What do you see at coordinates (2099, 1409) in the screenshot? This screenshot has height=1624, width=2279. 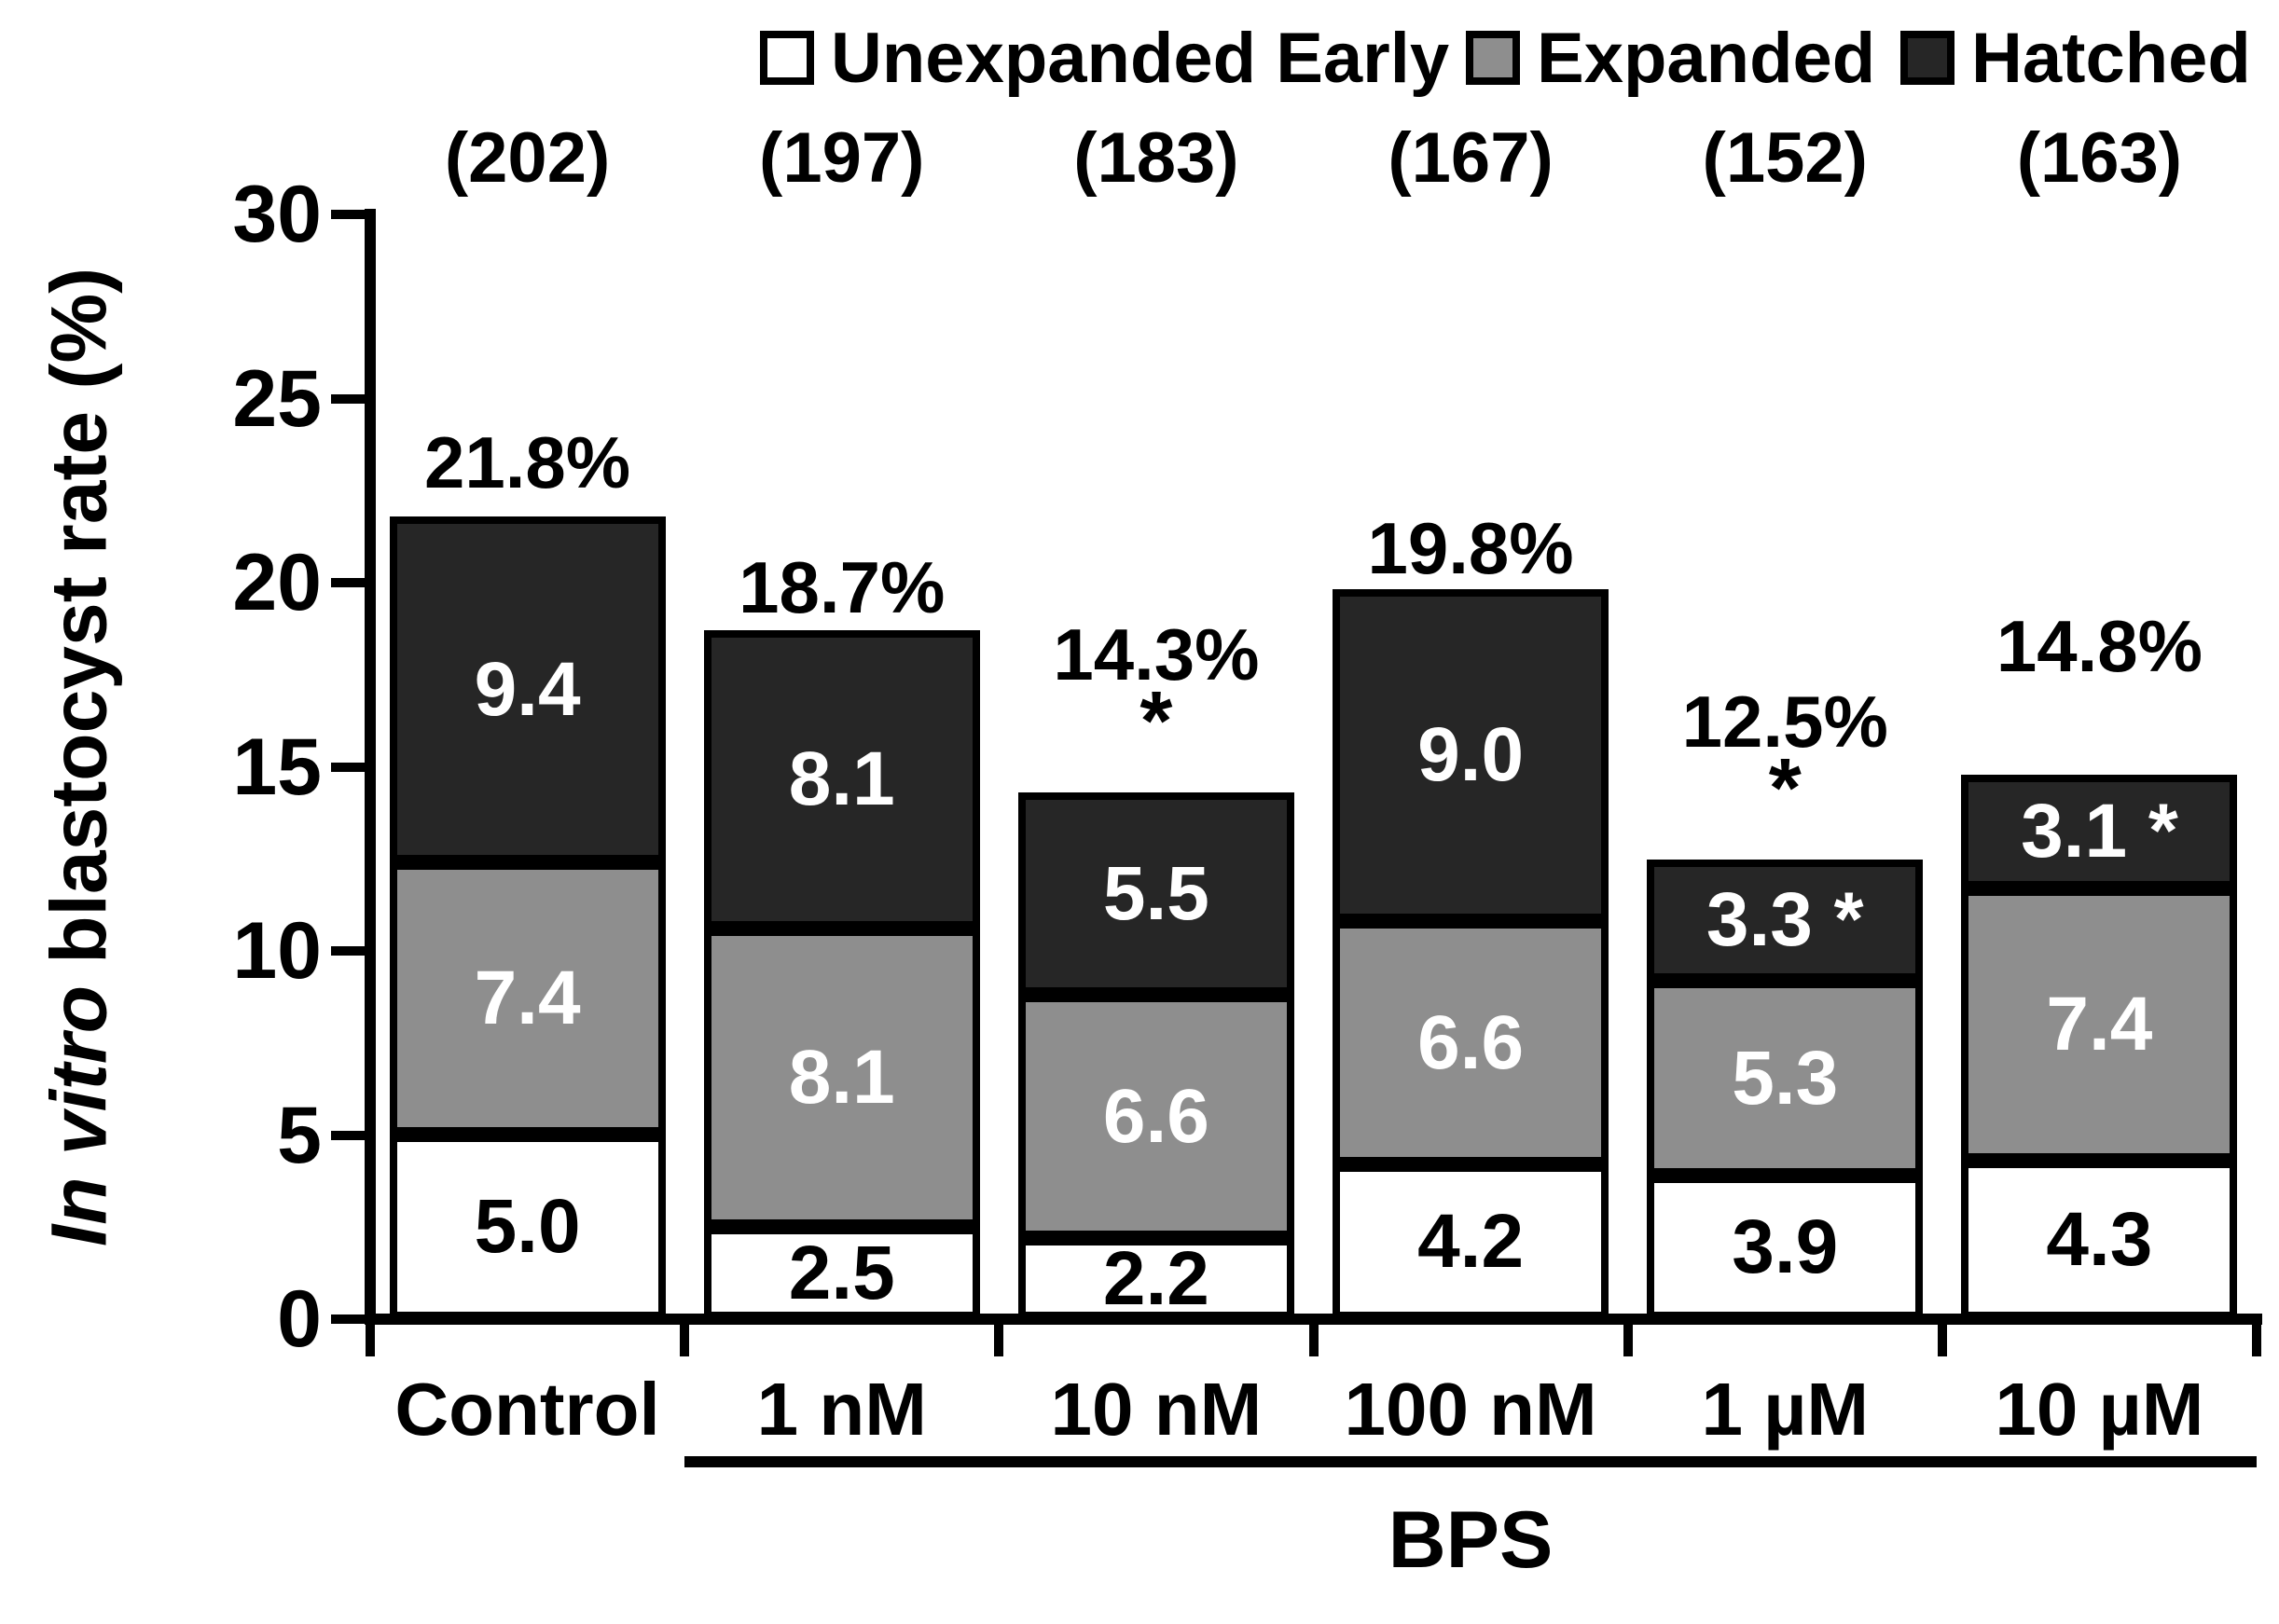 I see `x-label-10-µm: 10 µM` at bounding box center [2099, 1409].